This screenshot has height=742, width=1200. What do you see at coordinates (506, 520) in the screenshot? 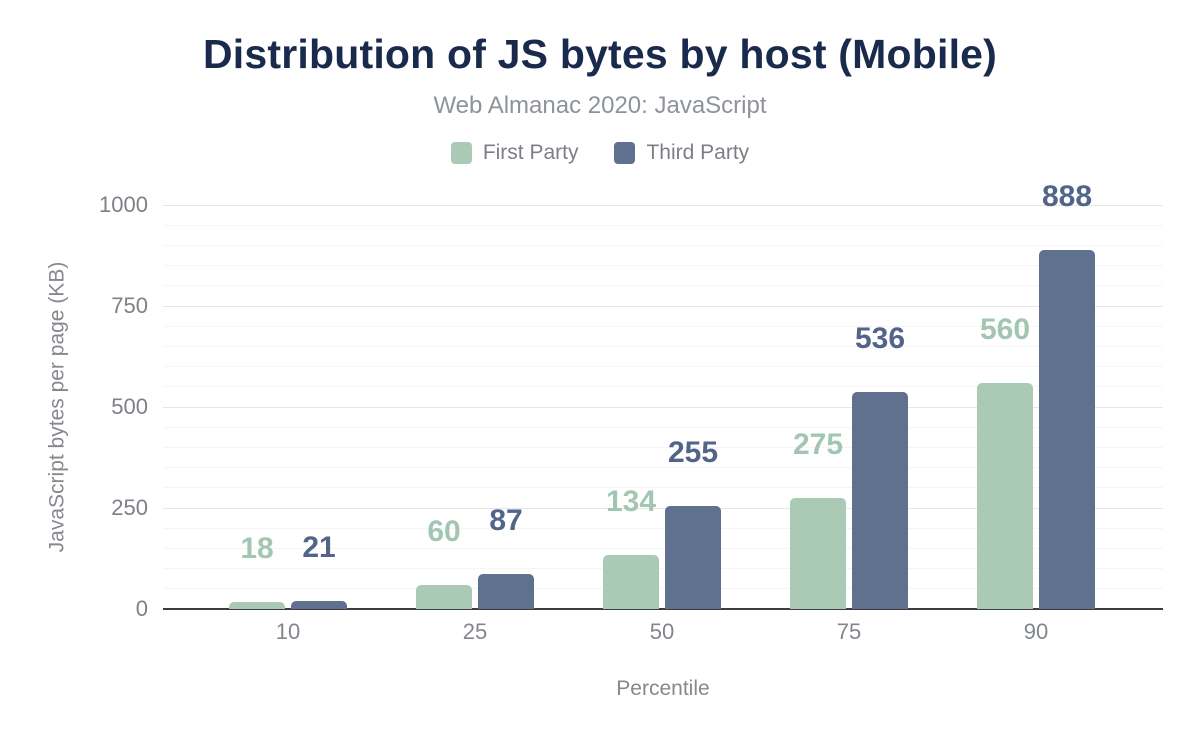
I see `bar-value-label: 87` at bounding box center [506, 520].